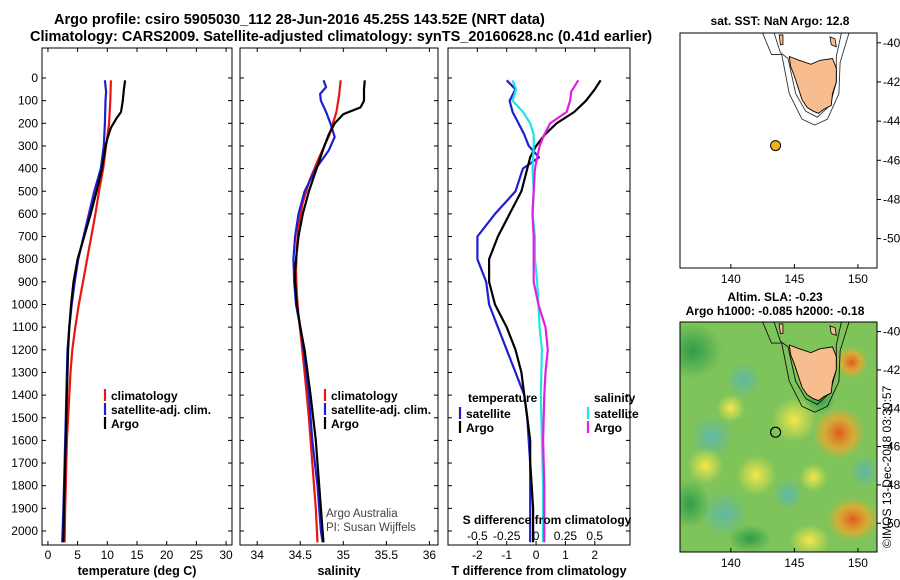 The image size is (900, 580). I want to click on x-tick-label: 30, so click(226, 555).